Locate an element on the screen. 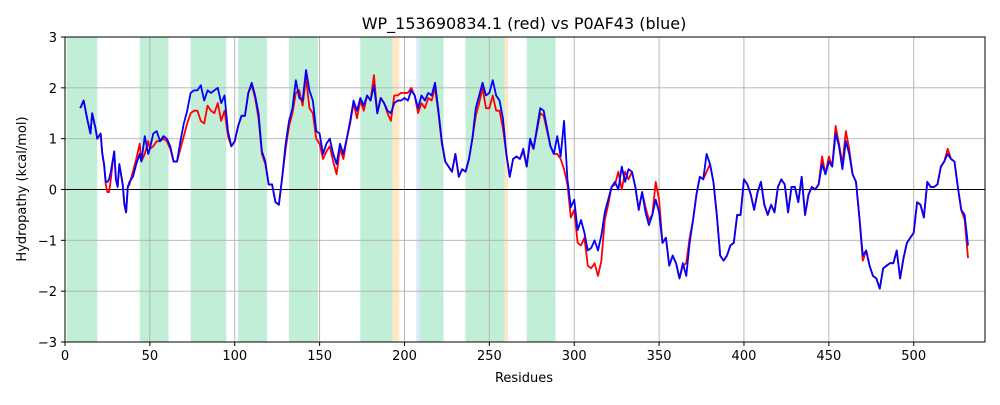  x-axis-title: Residues is located at coordinates (524, 378).